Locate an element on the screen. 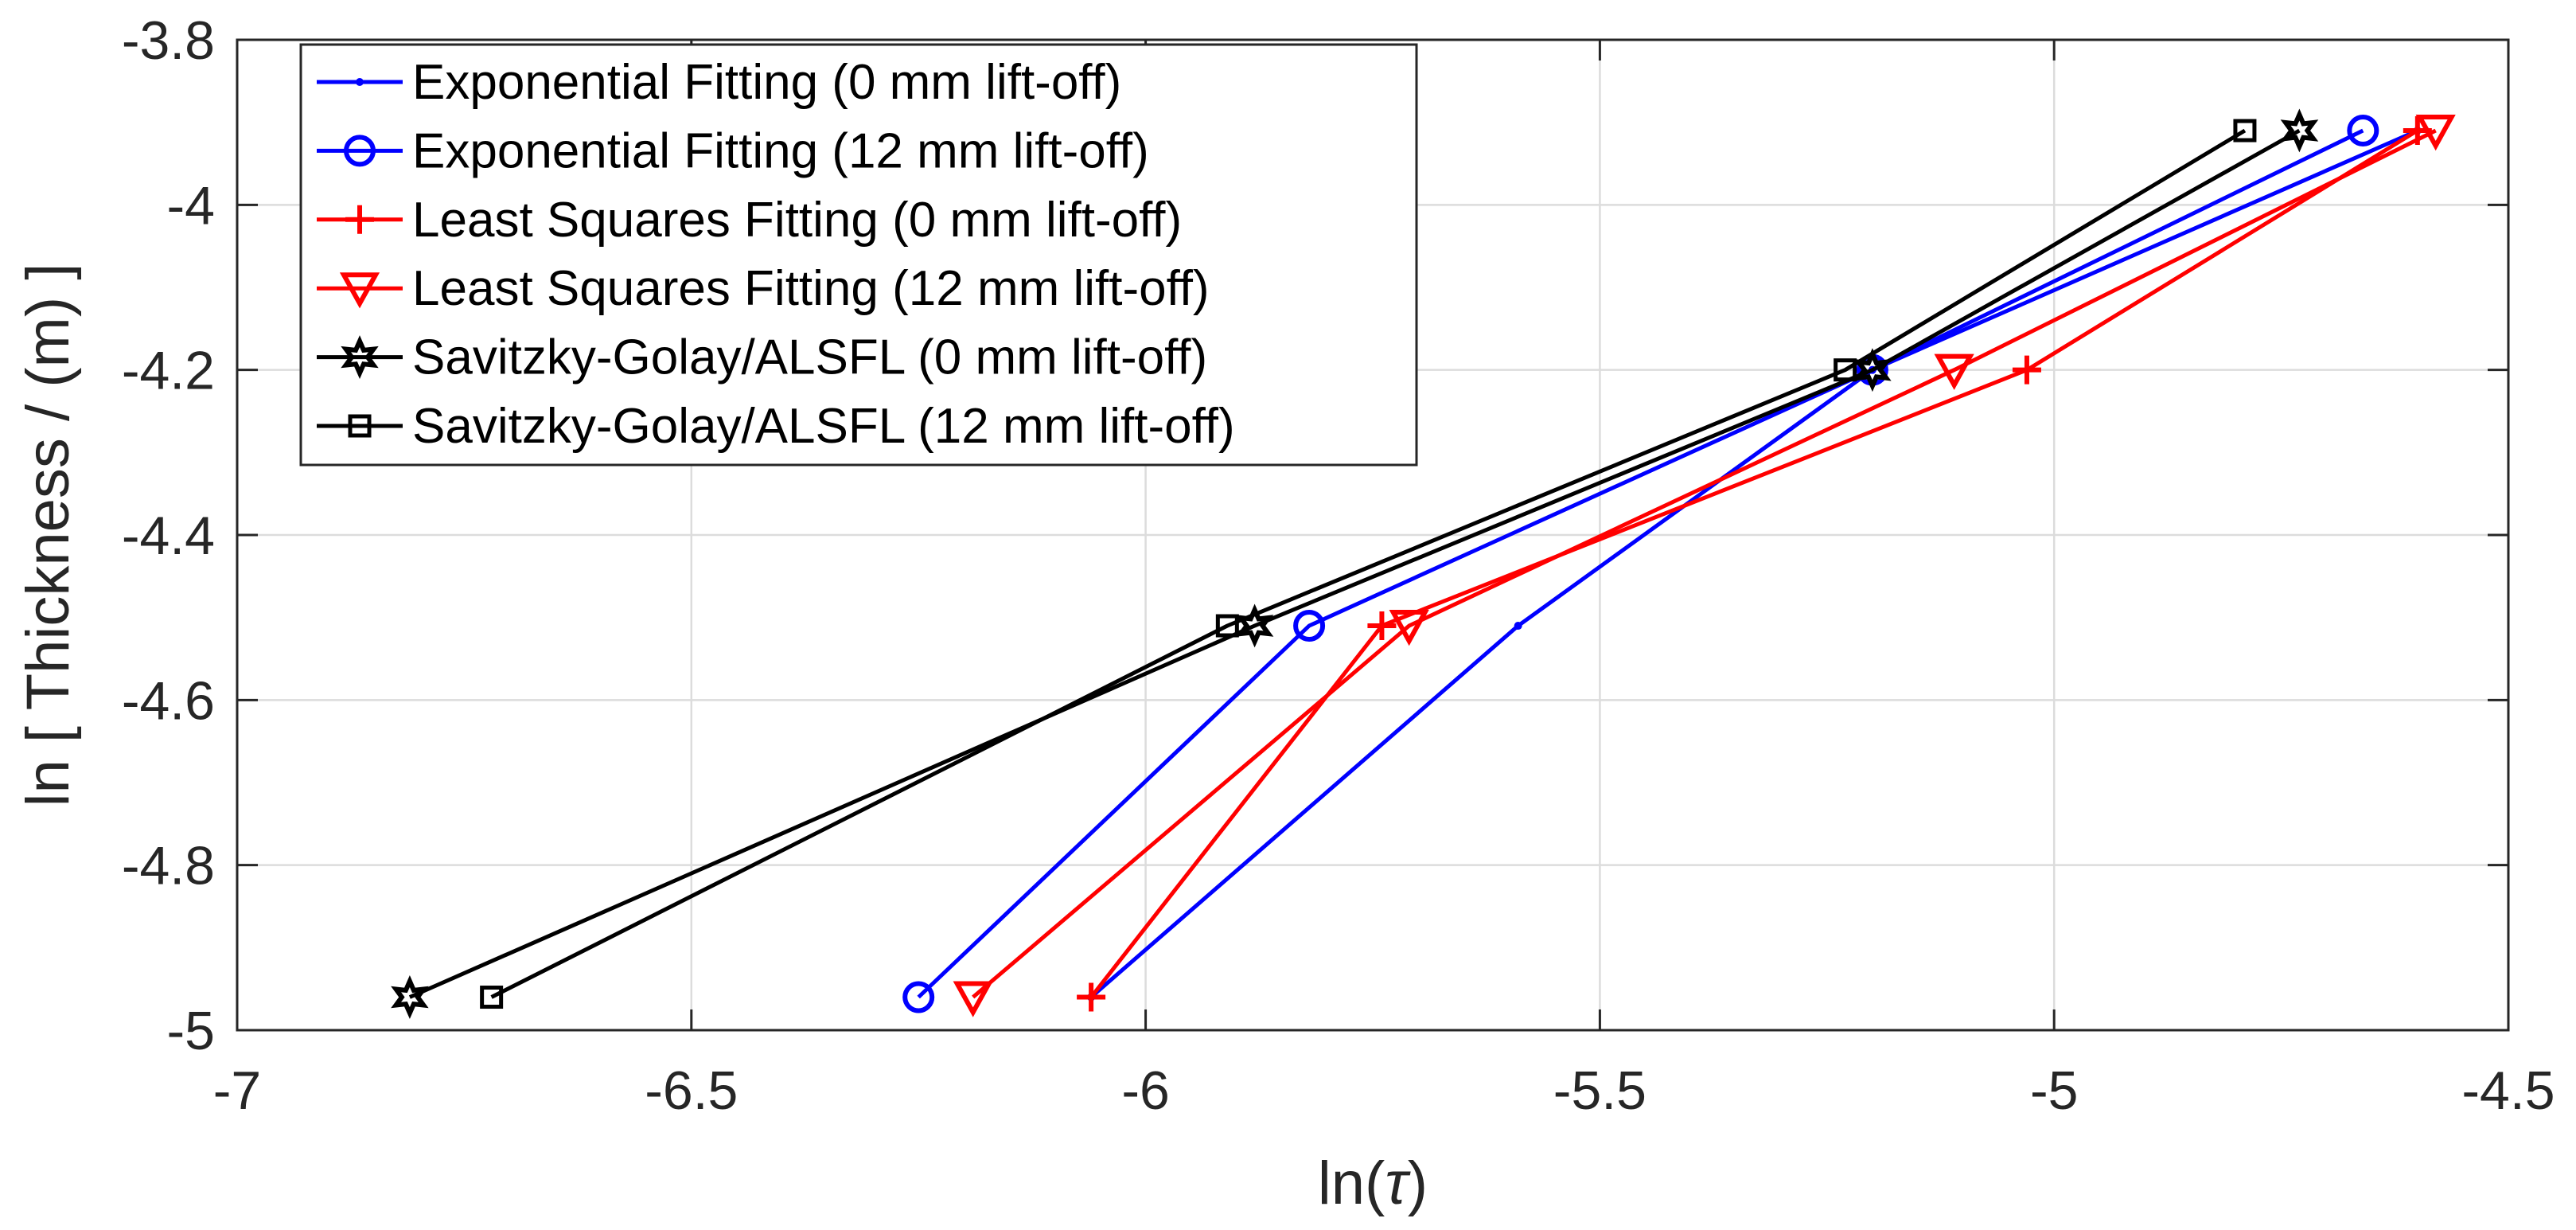 The height and width of the screenshot is (1230, 2576). legend-entry: Least Squares Fitting (0 mm lift-off) is located at coordinates (749, 221).